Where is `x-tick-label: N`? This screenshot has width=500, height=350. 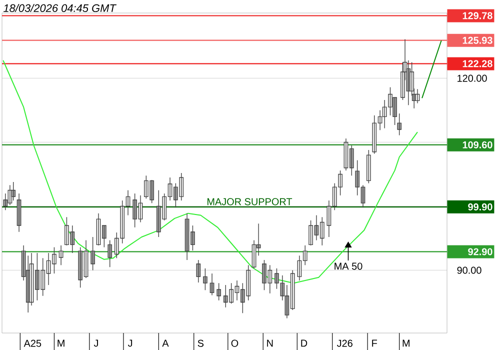 x-tick-label: N is located at coordinates (270, 343).